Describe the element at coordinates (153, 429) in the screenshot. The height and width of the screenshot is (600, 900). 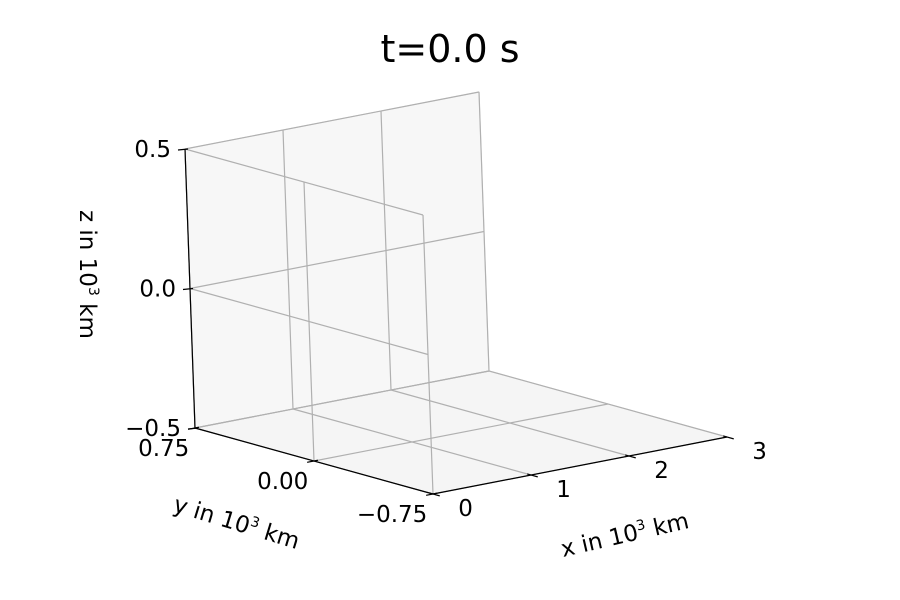
I see `z-tick-label: −0.5` at that location.